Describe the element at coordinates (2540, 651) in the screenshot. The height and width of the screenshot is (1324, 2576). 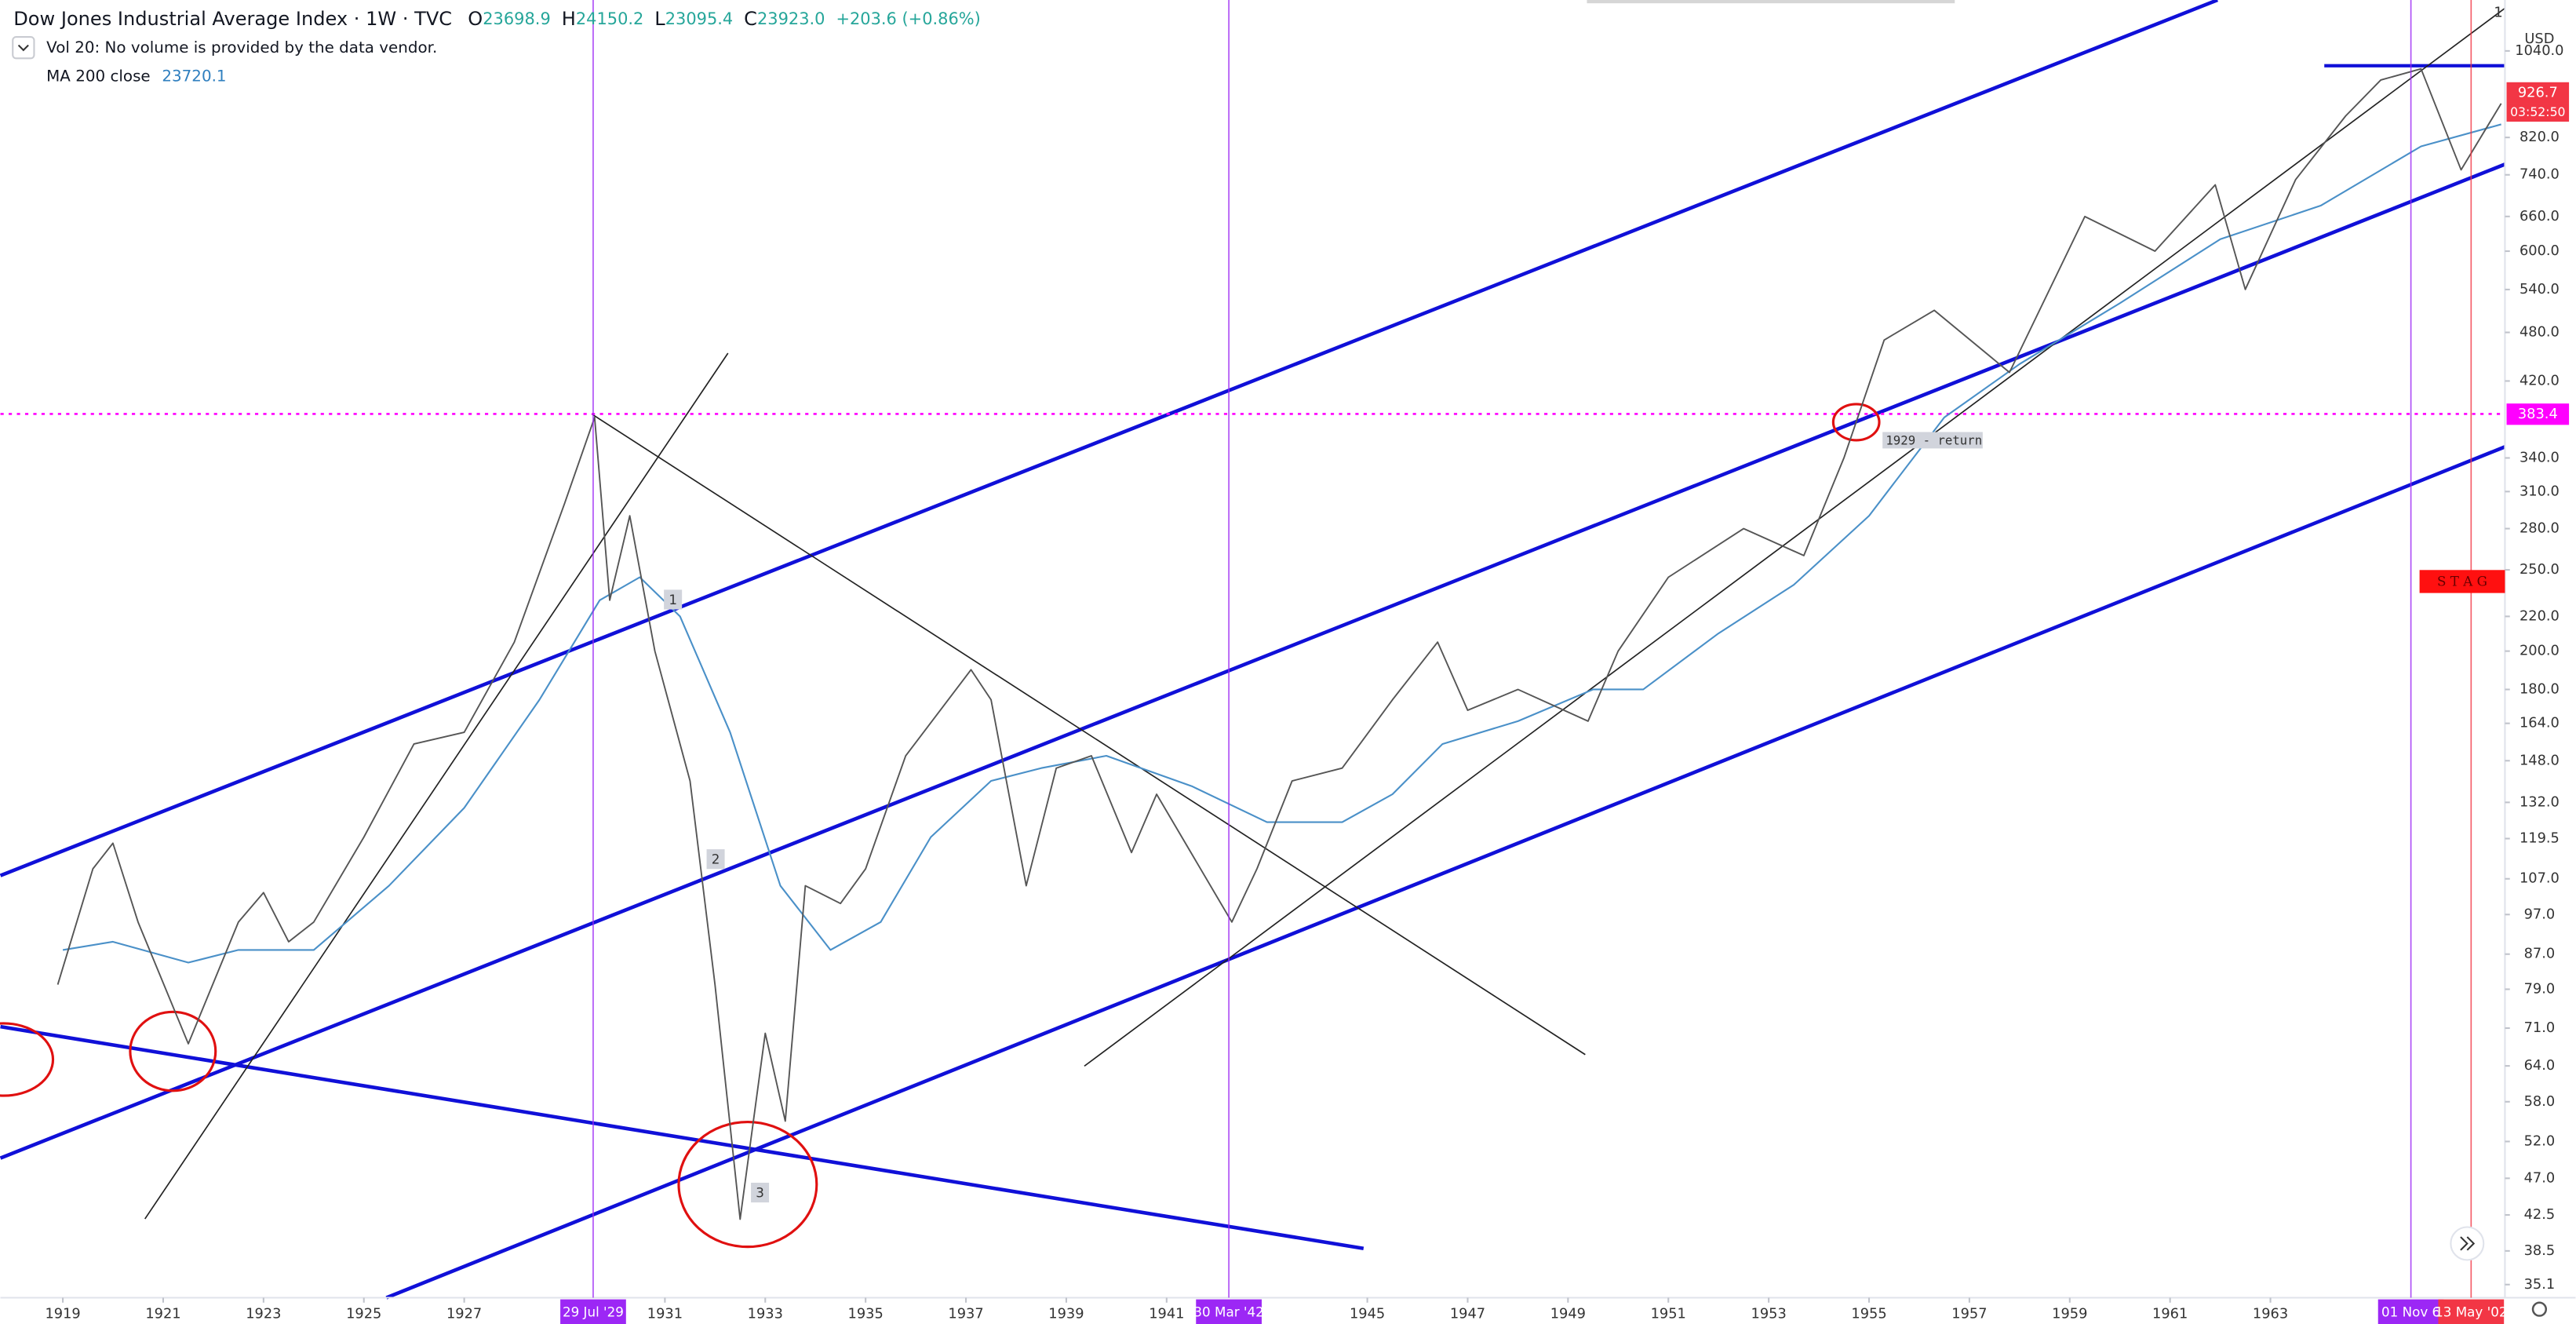
I see `y-tick-label: 200.0` at that location.